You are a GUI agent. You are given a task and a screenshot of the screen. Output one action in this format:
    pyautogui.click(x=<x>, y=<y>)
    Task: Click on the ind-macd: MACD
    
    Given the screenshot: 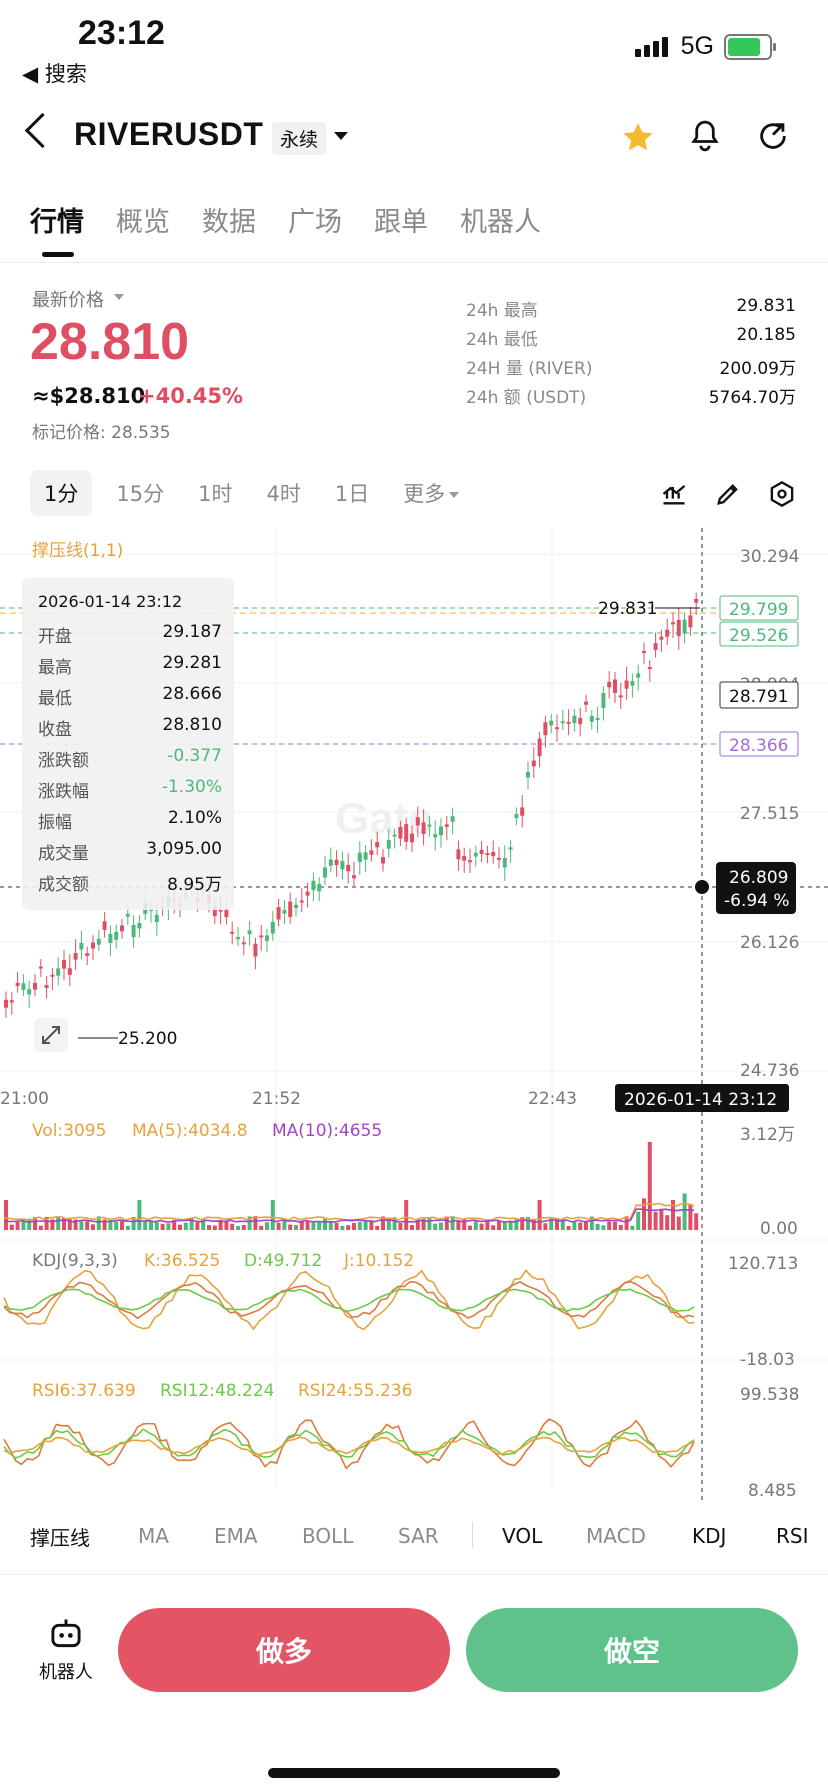 What is the action you would take?
    pyautogui.click(x=616, y=1536)
    